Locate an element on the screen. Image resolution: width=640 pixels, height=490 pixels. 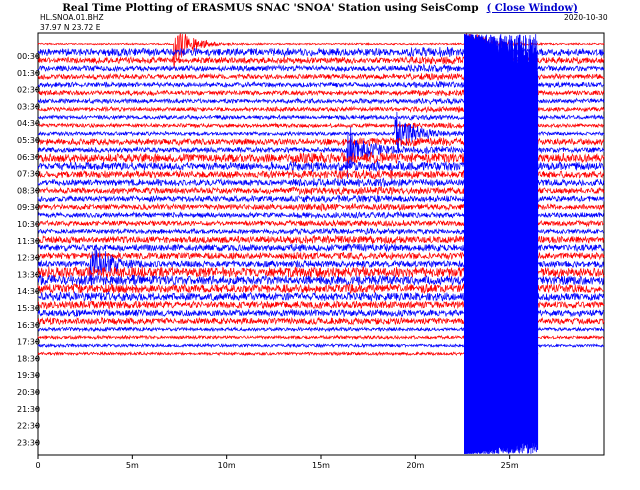
y-tick-label: 19:30 is located at coordinates (28, 375).